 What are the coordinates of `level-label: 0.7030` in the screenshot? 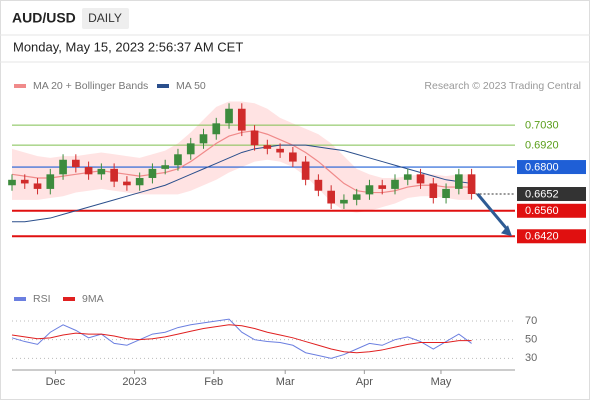 It's located at (542, 126).